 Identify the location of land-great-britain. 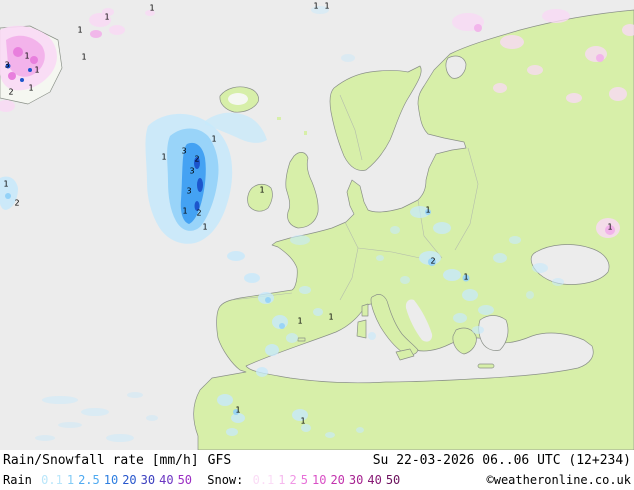
(302, 190).